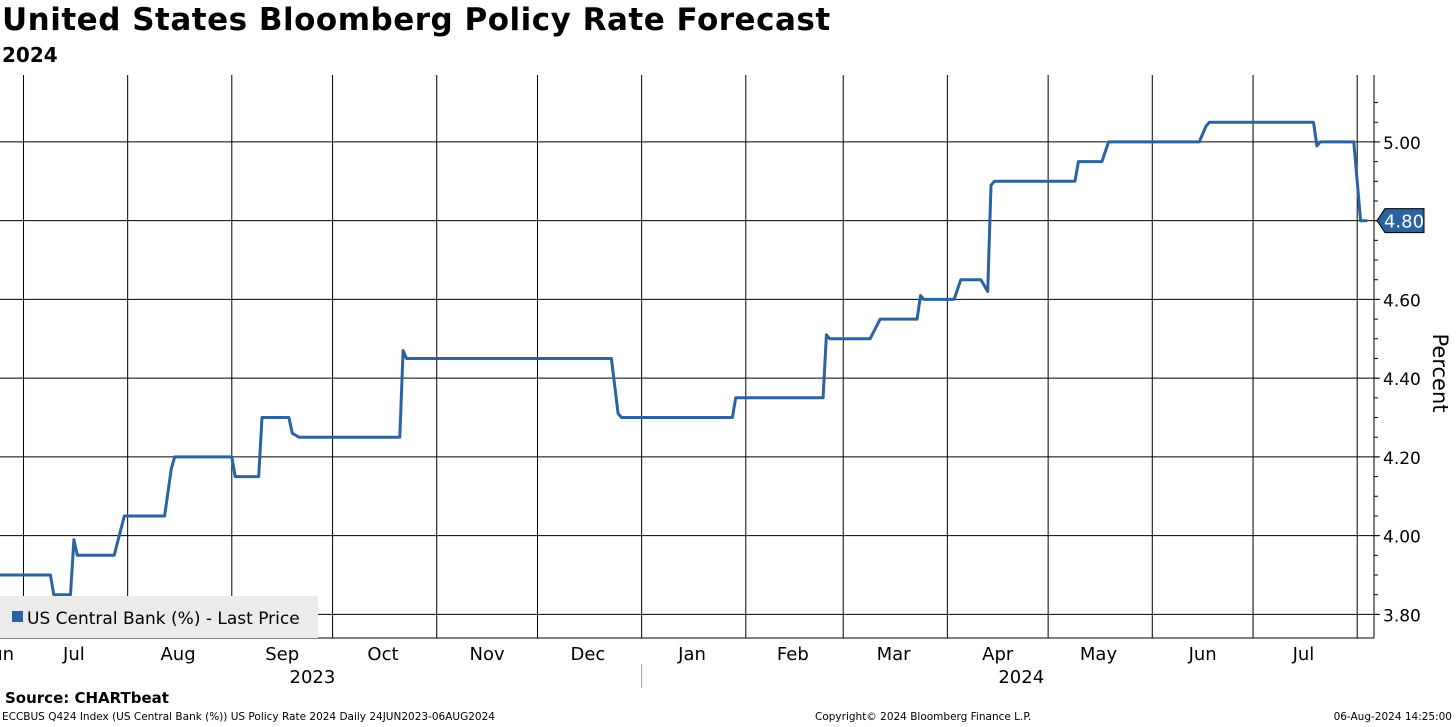  What do you see at coordinates (1404, 222) in the screenshot?
I see `last-price-label: 4.80` at bounding box center [1404, 222].